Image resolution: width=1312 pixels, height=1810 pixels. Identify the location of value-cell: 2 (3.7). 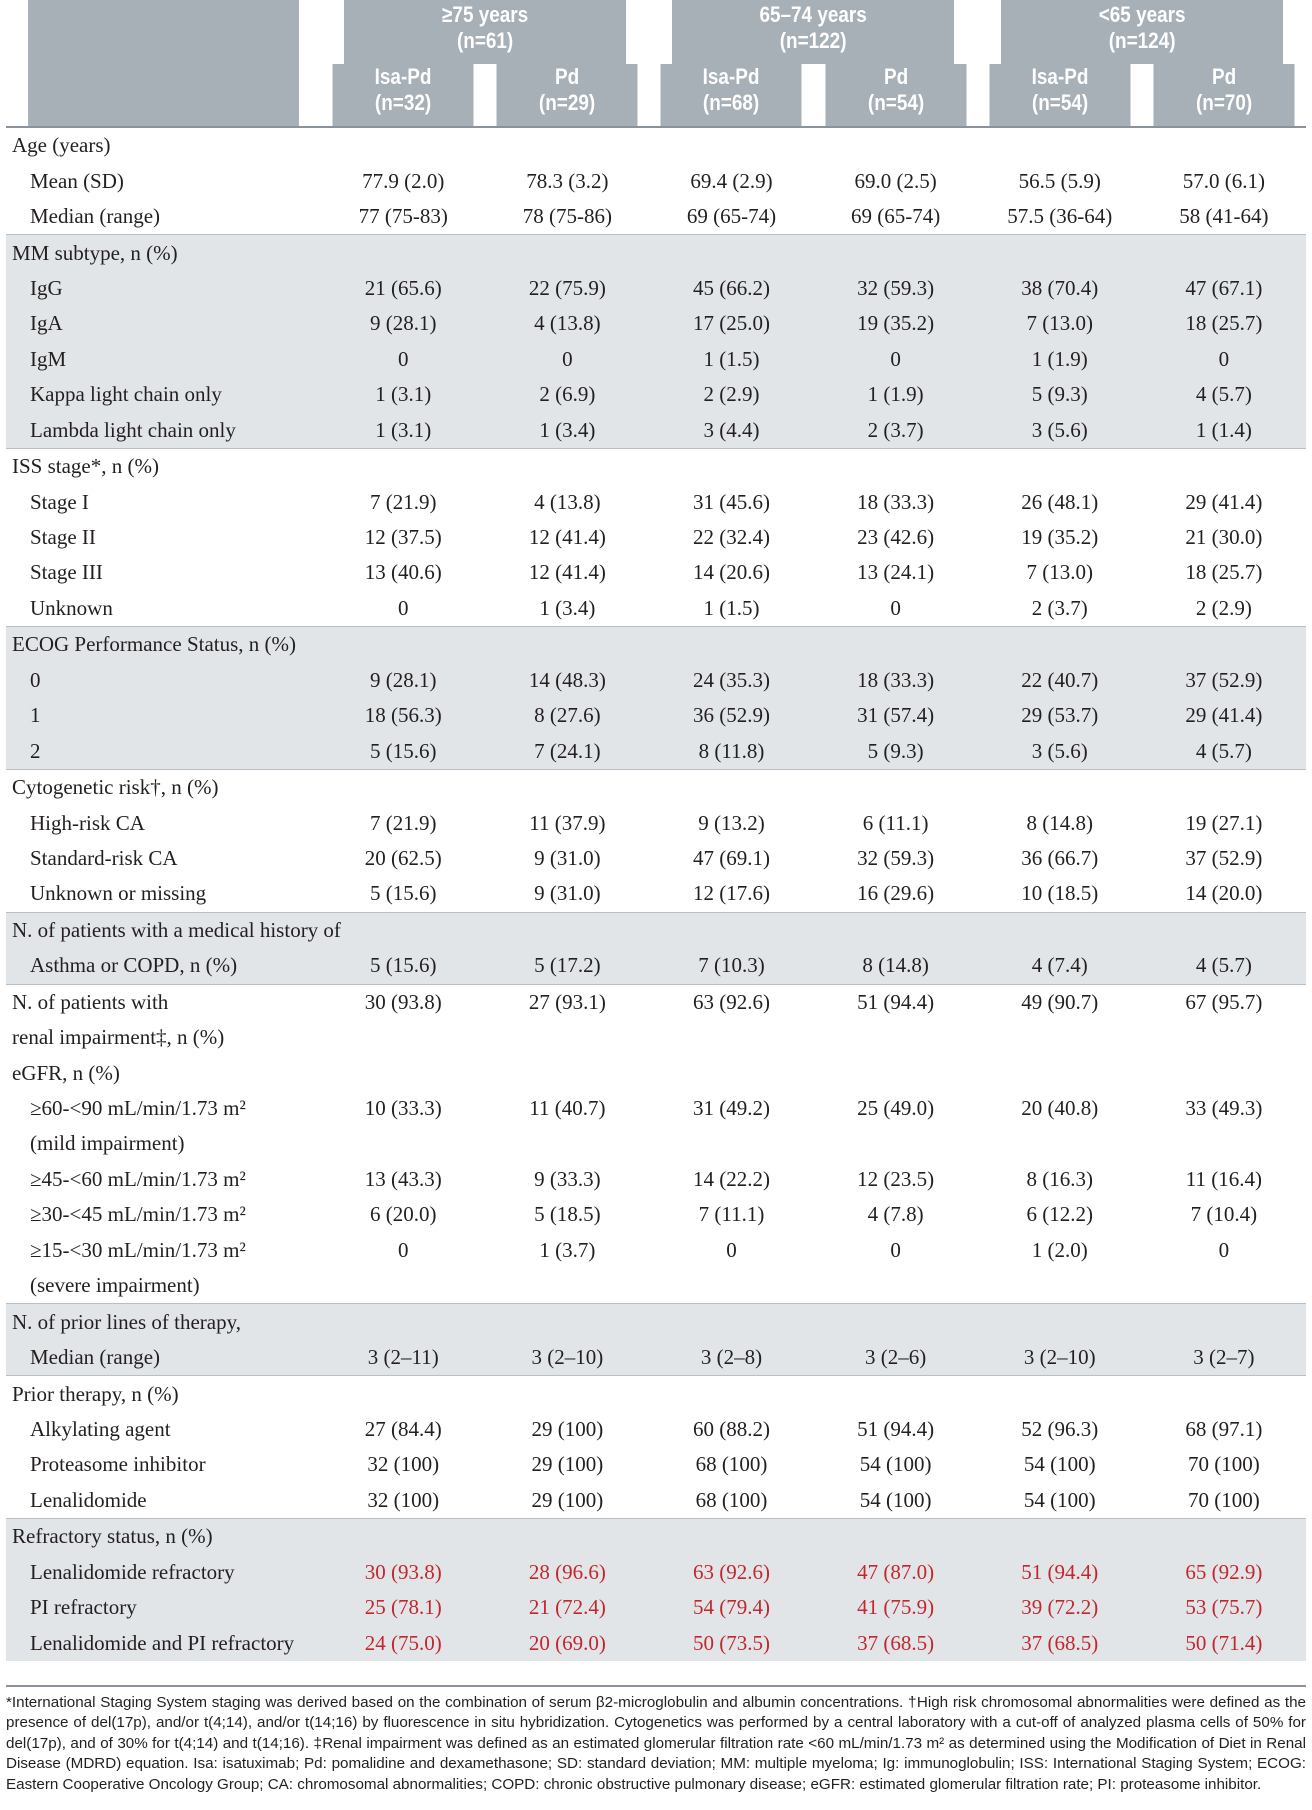
(895, 430).